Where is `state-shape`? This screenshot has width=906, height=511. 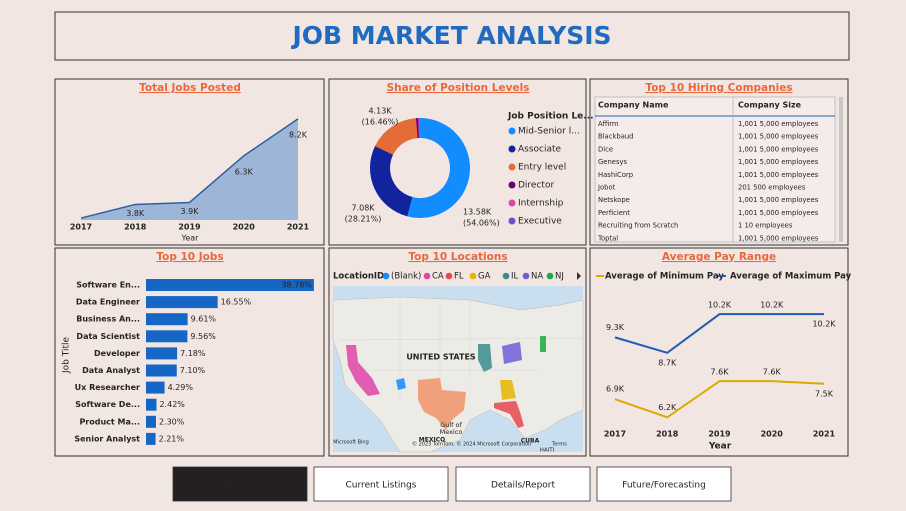
state-shape is located at coordinates (442, 404).